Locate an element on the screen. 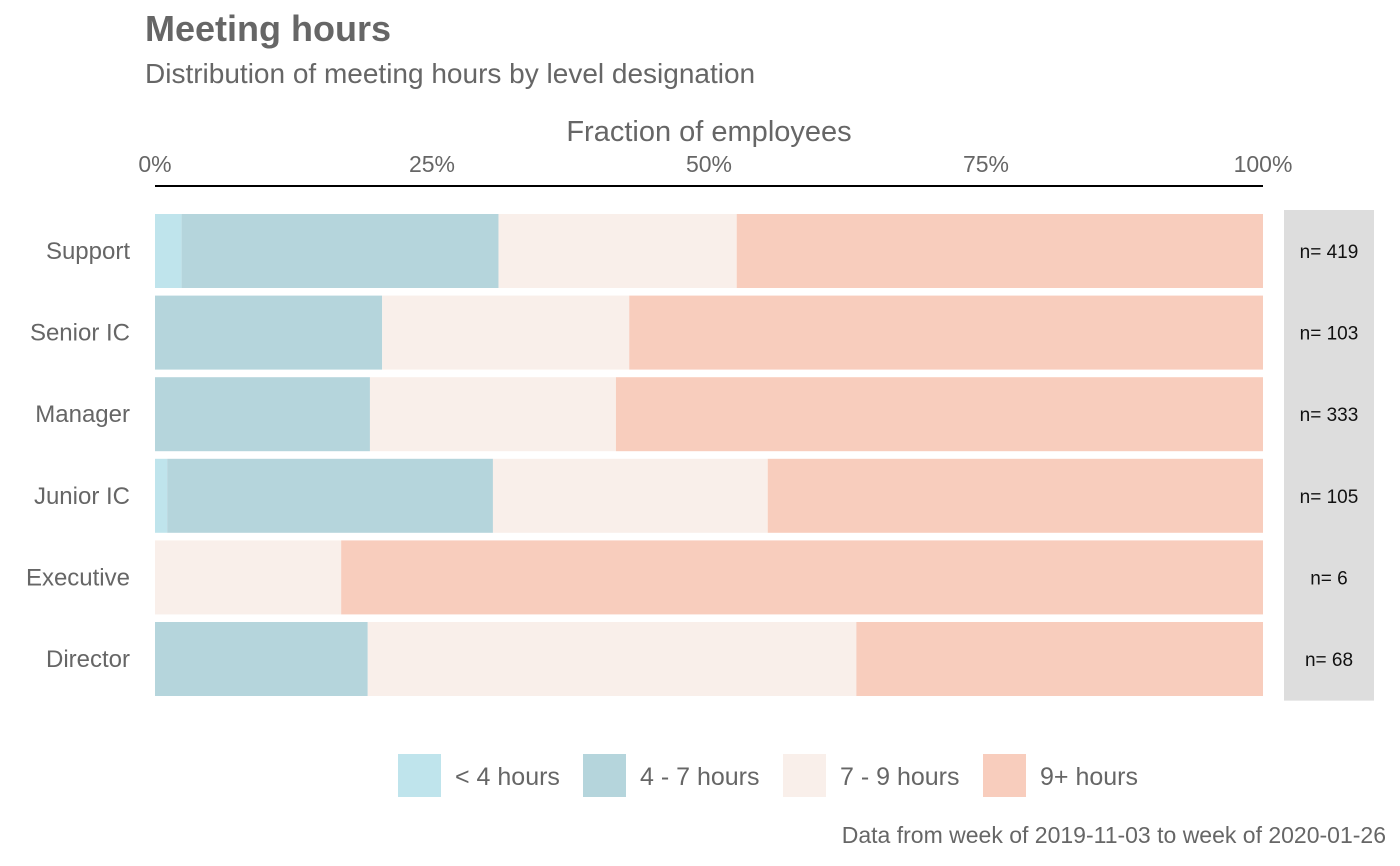  legend: < 4 hours 4 - 7 hours 7 - 9 hours 9+ hours is located at coordinates (768, 775).